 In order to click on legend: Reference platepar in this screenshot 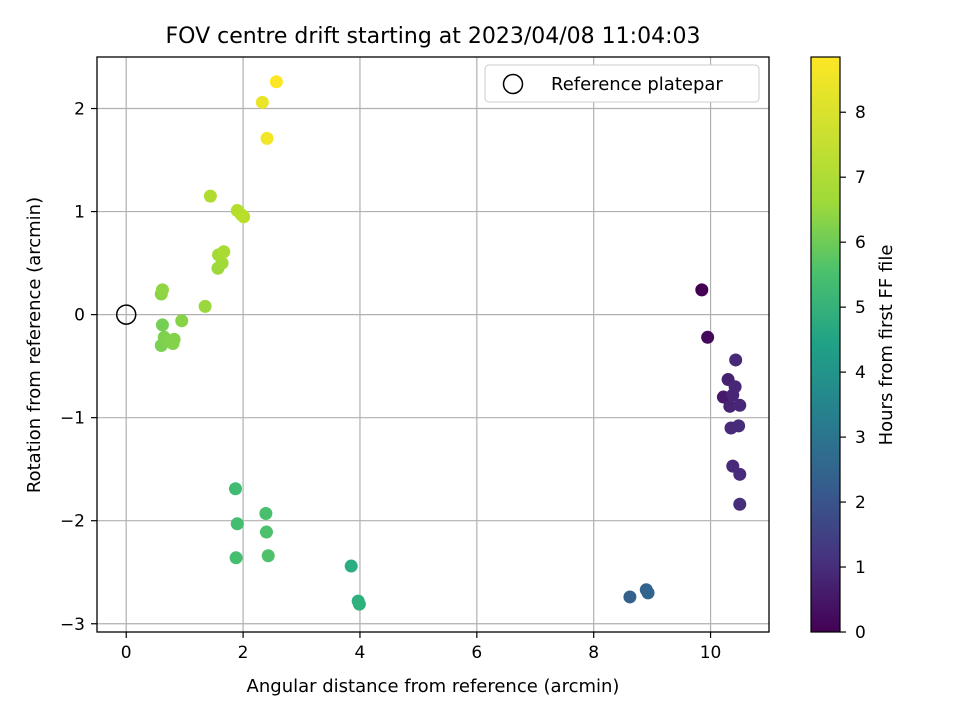, I will do `click(622, 83)`.